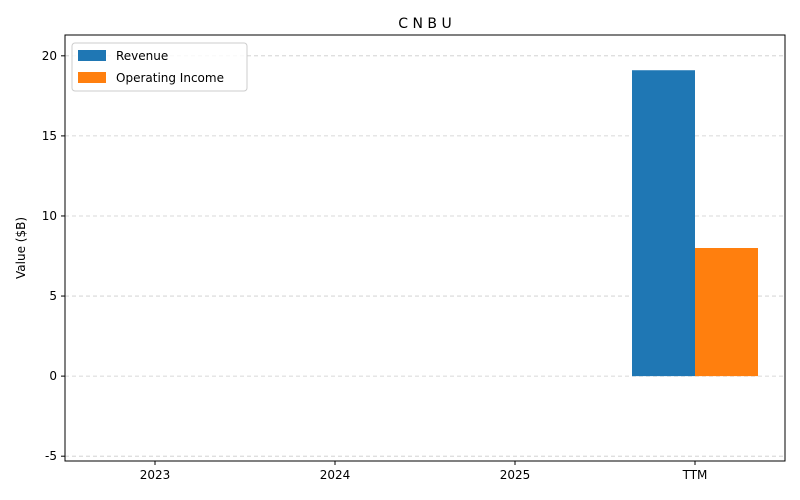  Describe the element at coordinates (424, 471) in the screenshot. I see `x-axis: 2023 2024 2025 TTM` at that location.